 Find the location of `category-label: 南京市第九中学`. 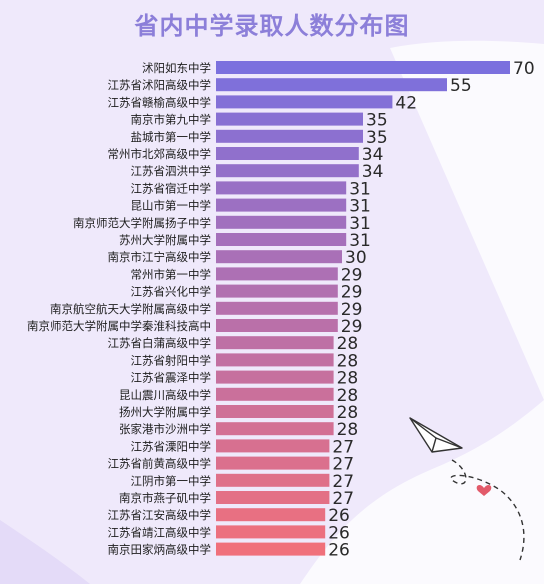

category-label: 南京市第九中学 is located at coordinates (171, 120).